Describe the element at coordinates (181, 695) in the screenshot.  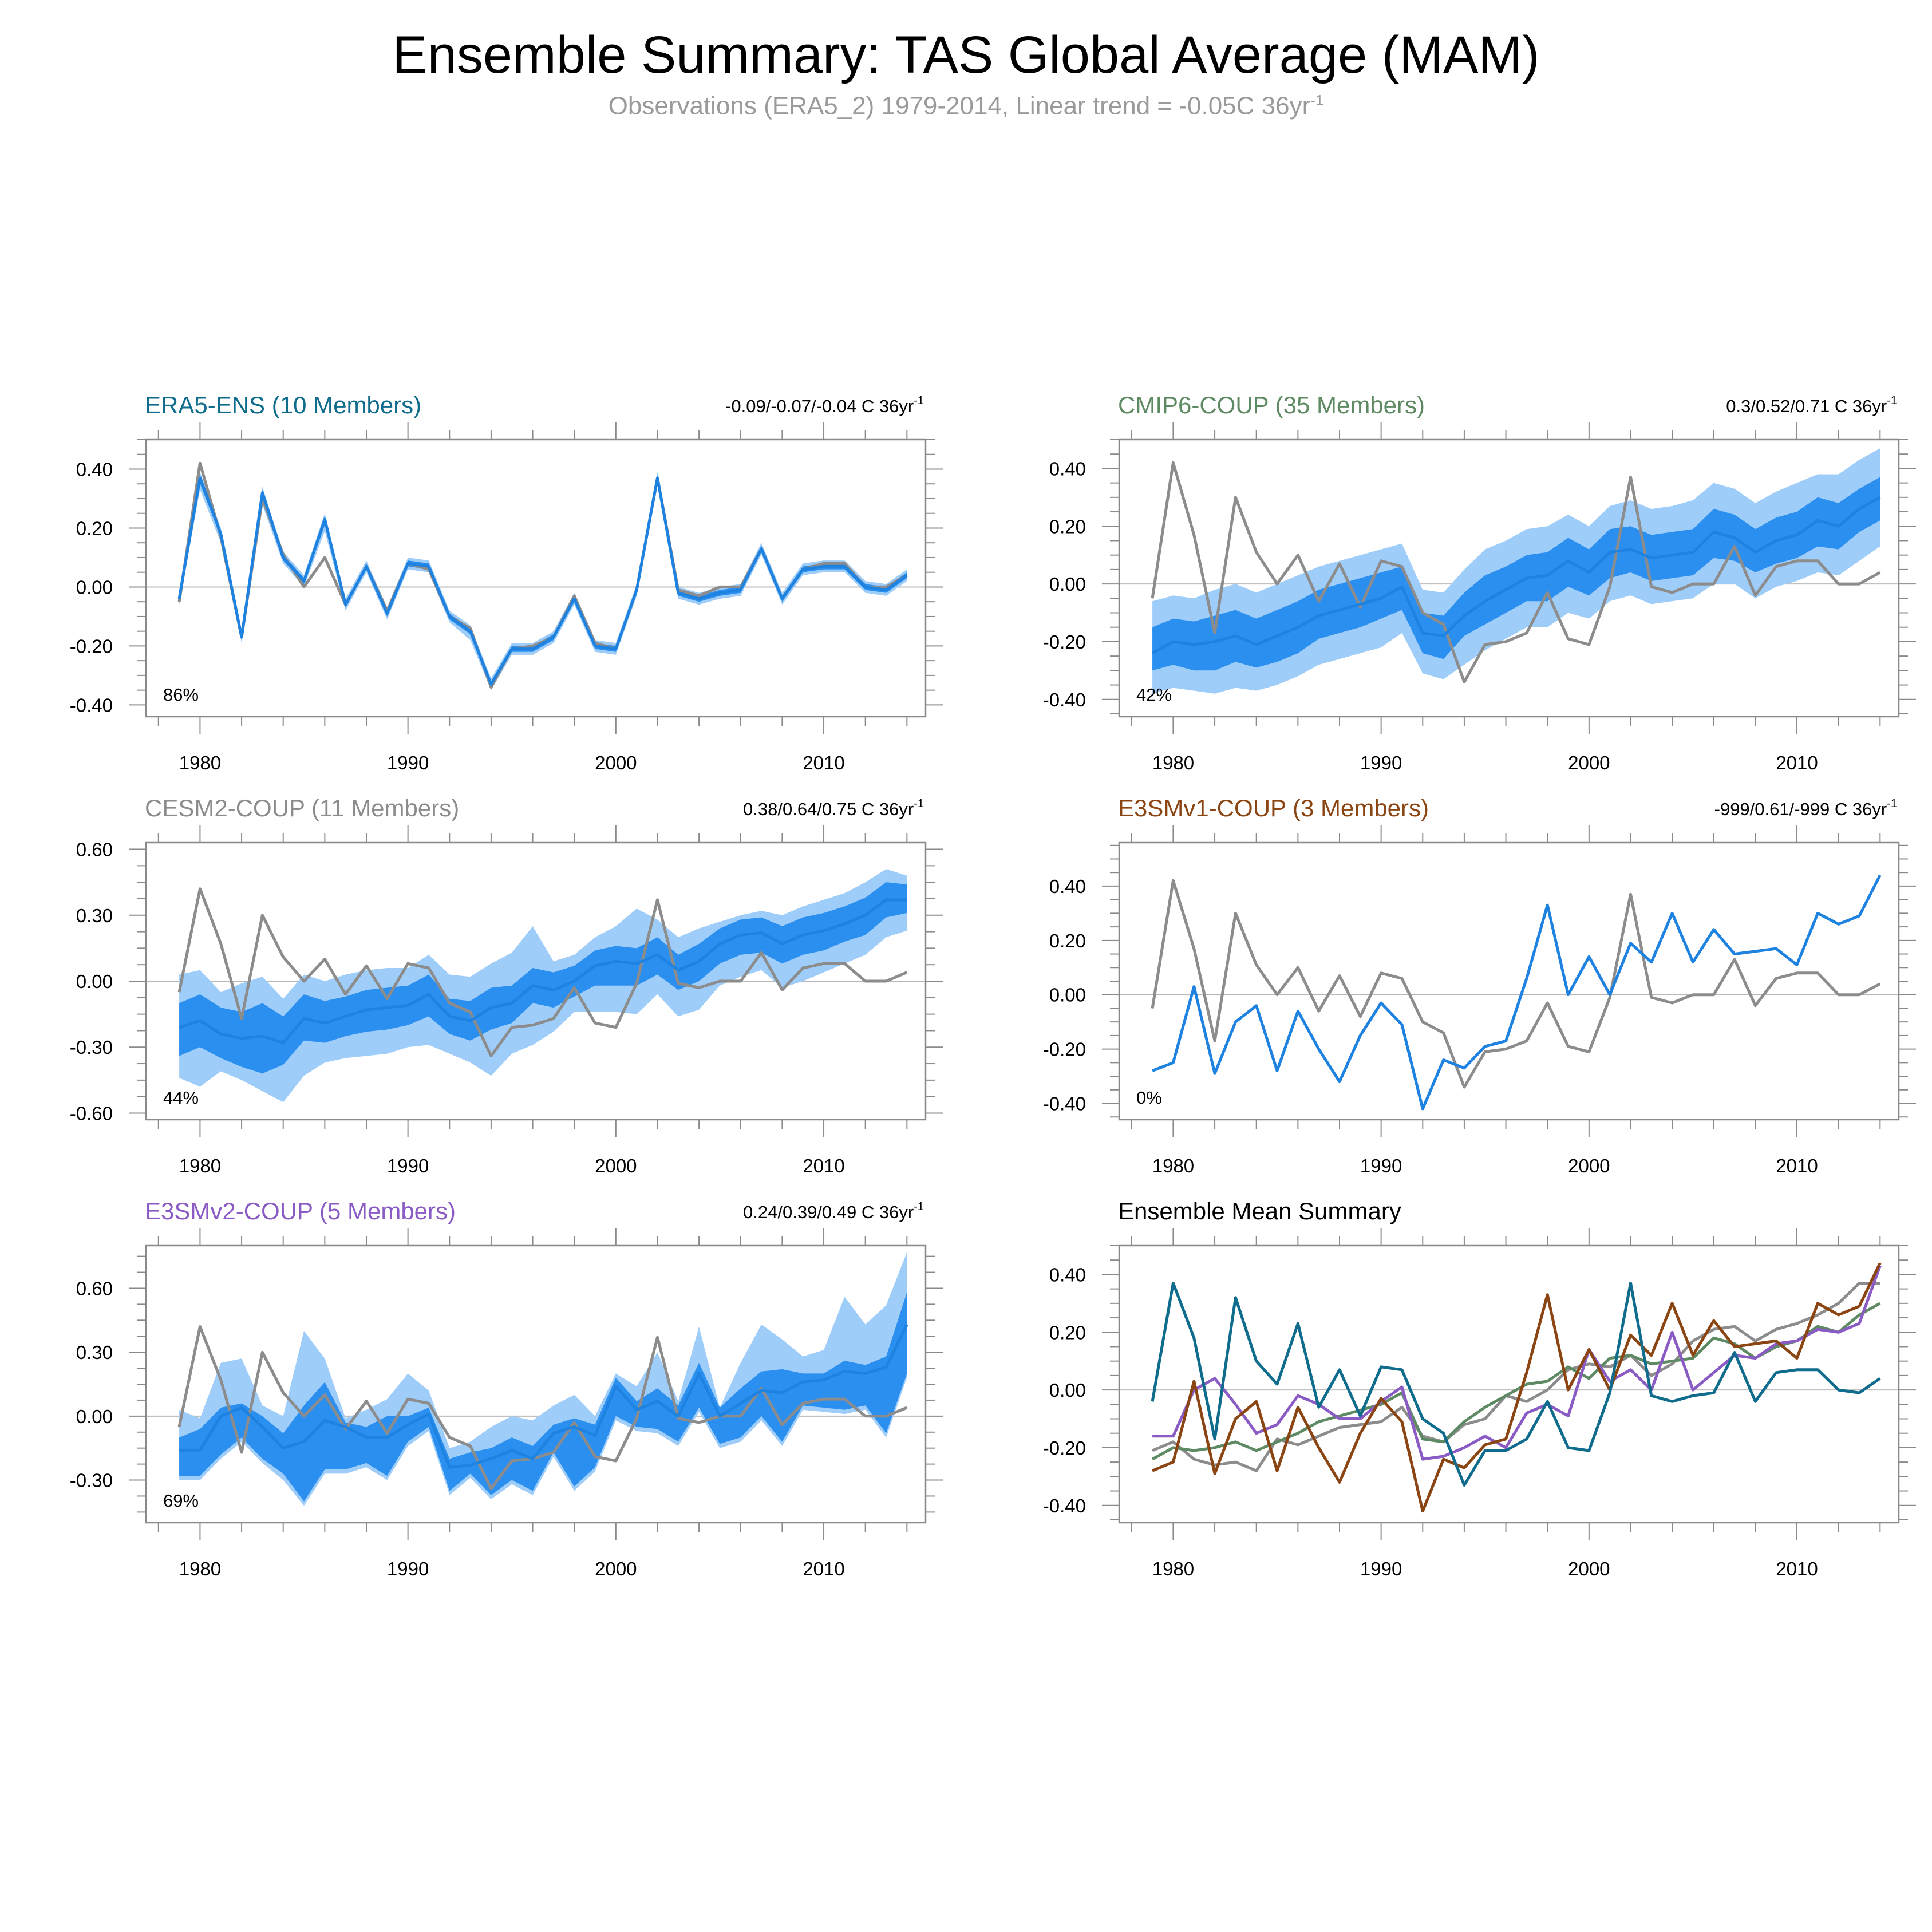
I see `percent-label: 86%` at that location.